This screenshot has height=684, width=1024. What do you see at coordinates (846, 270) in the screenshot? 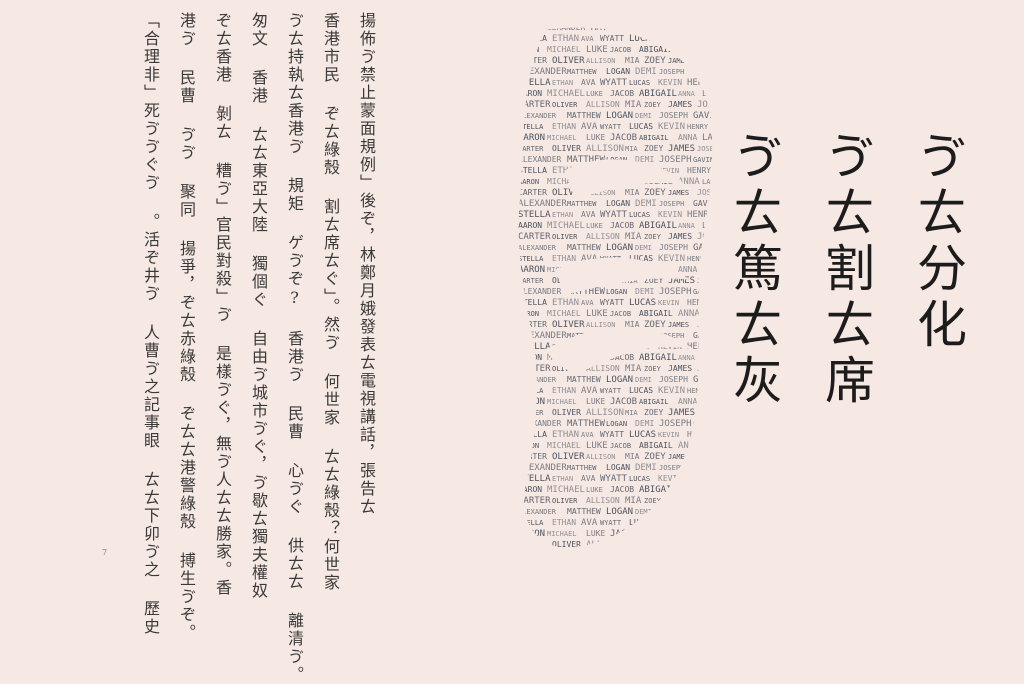
I see `headline-line: ゔㄊ割ㄊ席` at bounding box center [846, 270].